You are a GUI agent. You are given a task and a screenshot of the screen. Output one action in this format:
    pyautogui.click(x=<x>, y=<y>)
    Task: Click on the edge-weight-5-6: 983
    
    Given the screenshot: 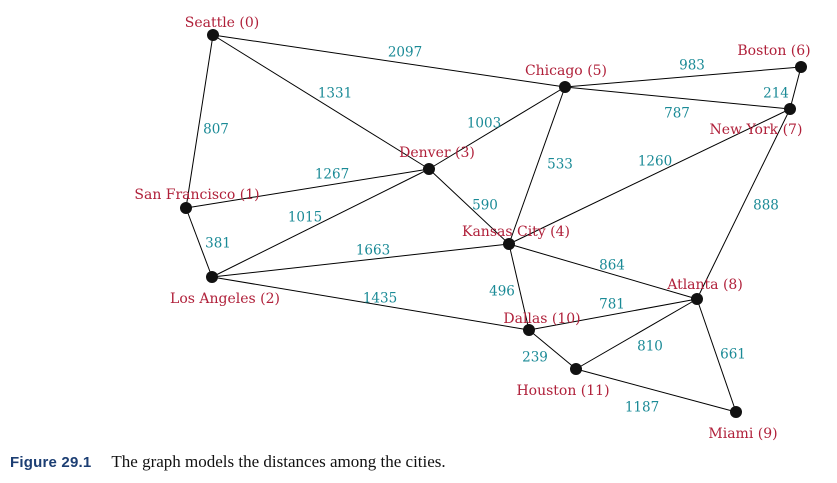 What is the action you would take?
    pyautogui.click(x=692, y=66)
    